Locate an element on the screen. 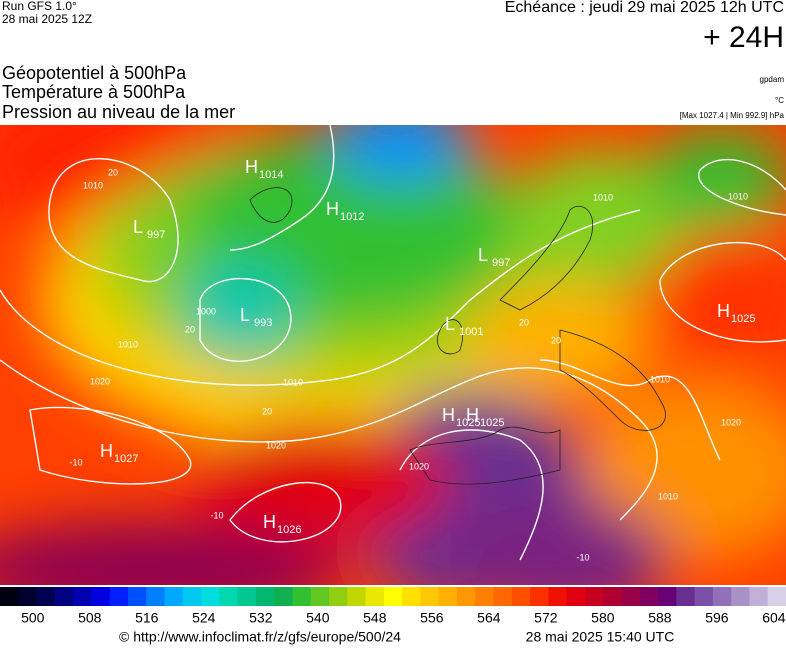  pressure-center-value: 1012 is located at coordinates (352, 217).